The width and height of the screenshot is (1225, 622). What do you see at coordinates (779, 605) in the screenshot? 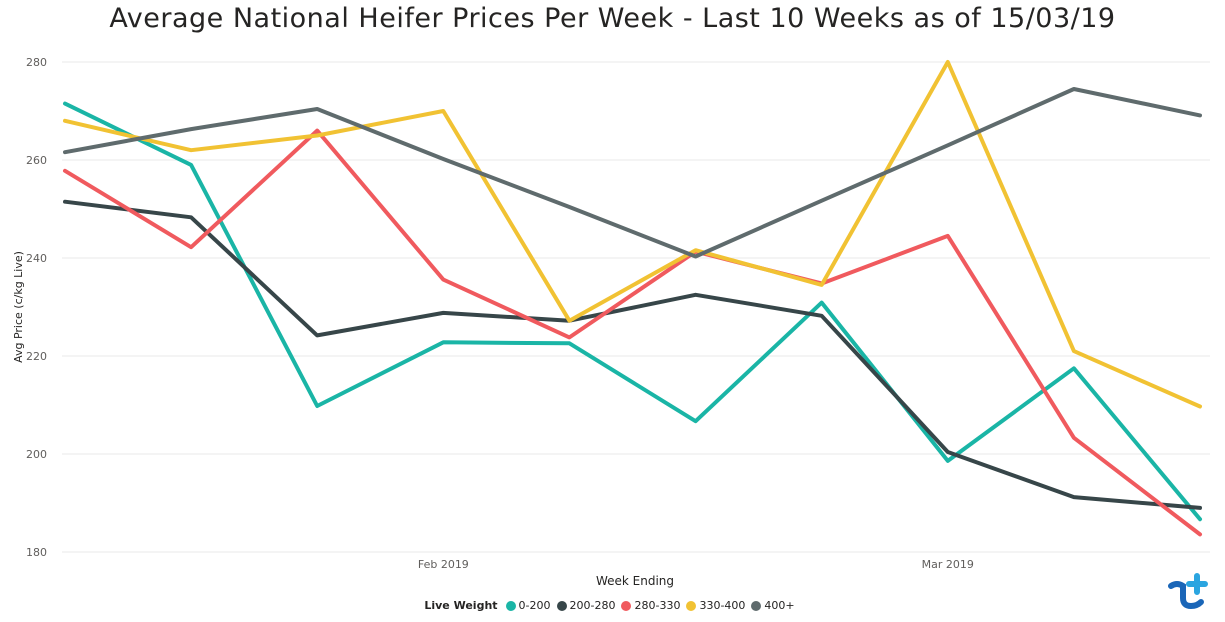
I see `legend-label: 400+` at bounding box center [779, 605].